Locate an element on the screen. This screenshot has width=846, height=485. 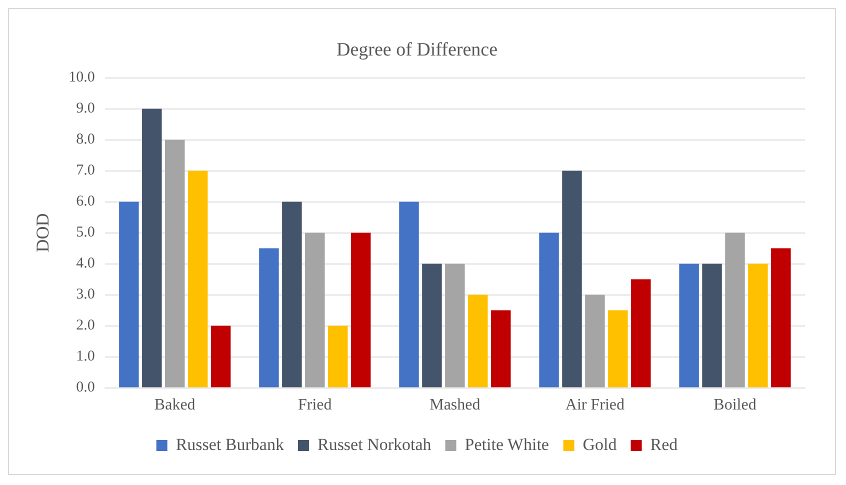
y-tick-label: 9.0 is located at coordinates (85, 108).